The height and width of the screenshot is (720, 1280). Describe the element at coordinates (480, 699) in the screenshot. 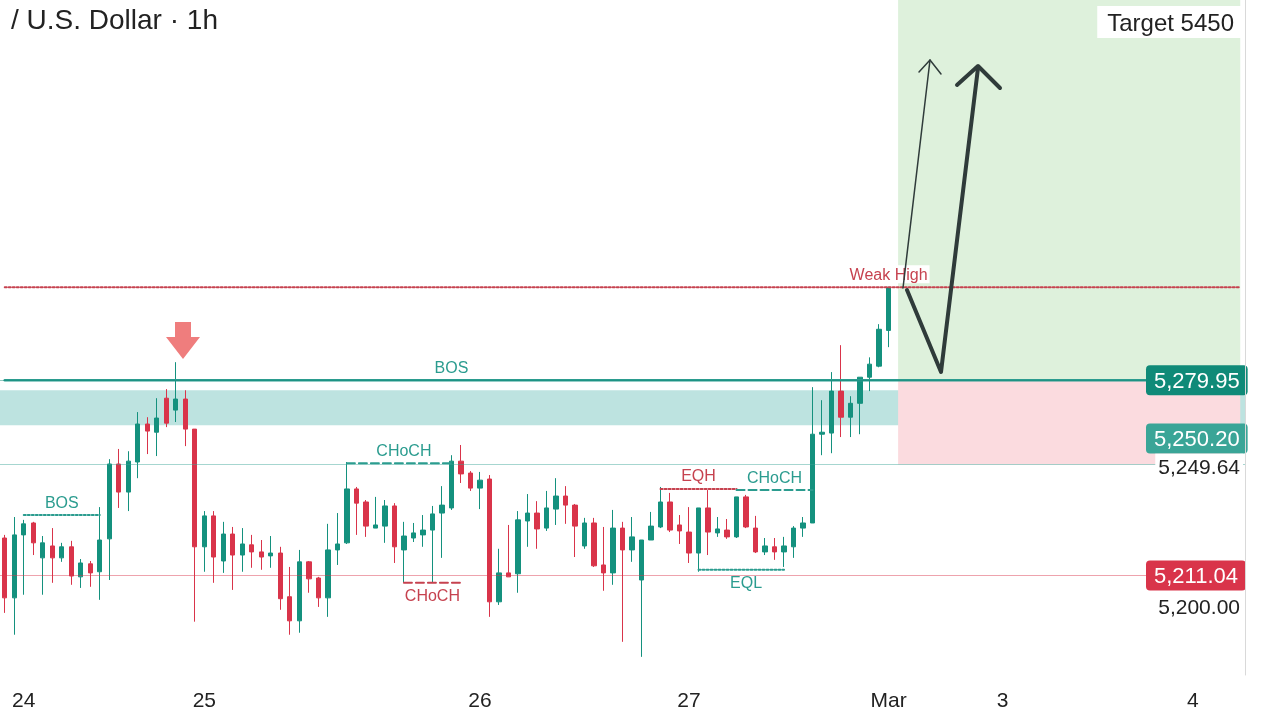

I see `x-tick-label: 26` at that location.